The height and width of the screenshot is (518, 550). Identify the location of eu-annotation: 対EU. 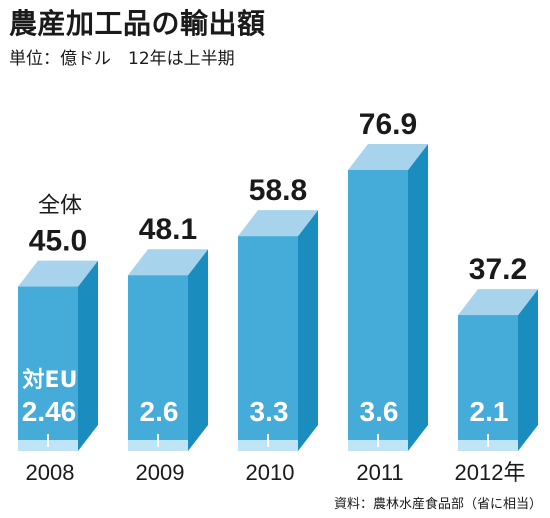
(50, 380).